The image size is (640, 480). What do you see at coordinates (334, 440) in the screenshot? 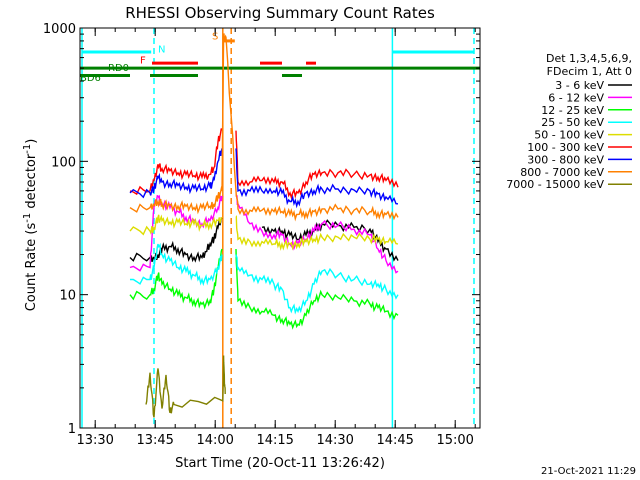
I see `x-tick-label: 14:30` at bounding box center [334, 440].